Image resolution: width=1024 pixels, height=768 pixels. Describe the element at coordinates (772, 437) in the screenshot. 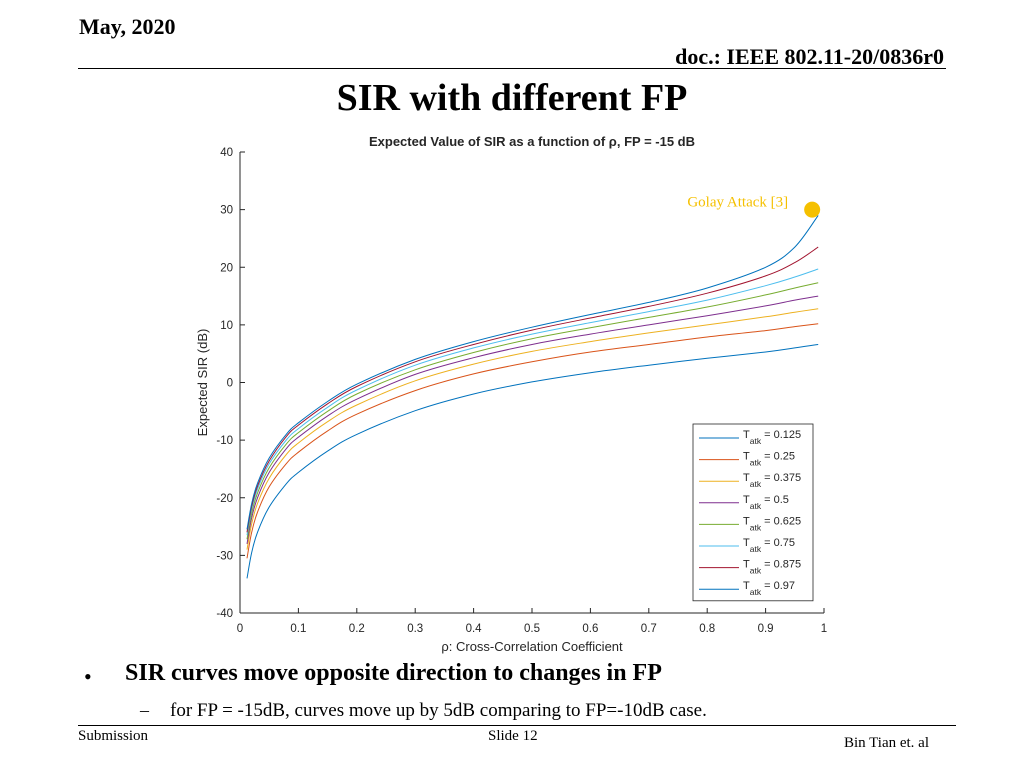

I see `legend-label: Tatk = 0.125` at that location.